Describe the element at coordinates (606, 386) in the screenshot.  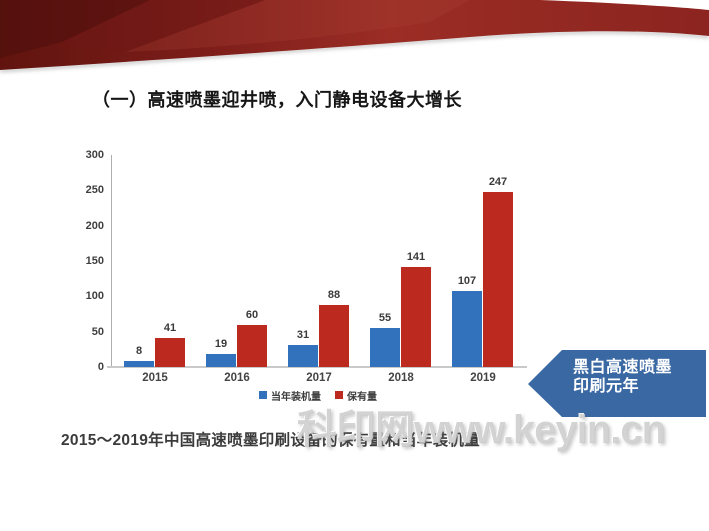
I see `banner-line2: 印刷元年` at that location.